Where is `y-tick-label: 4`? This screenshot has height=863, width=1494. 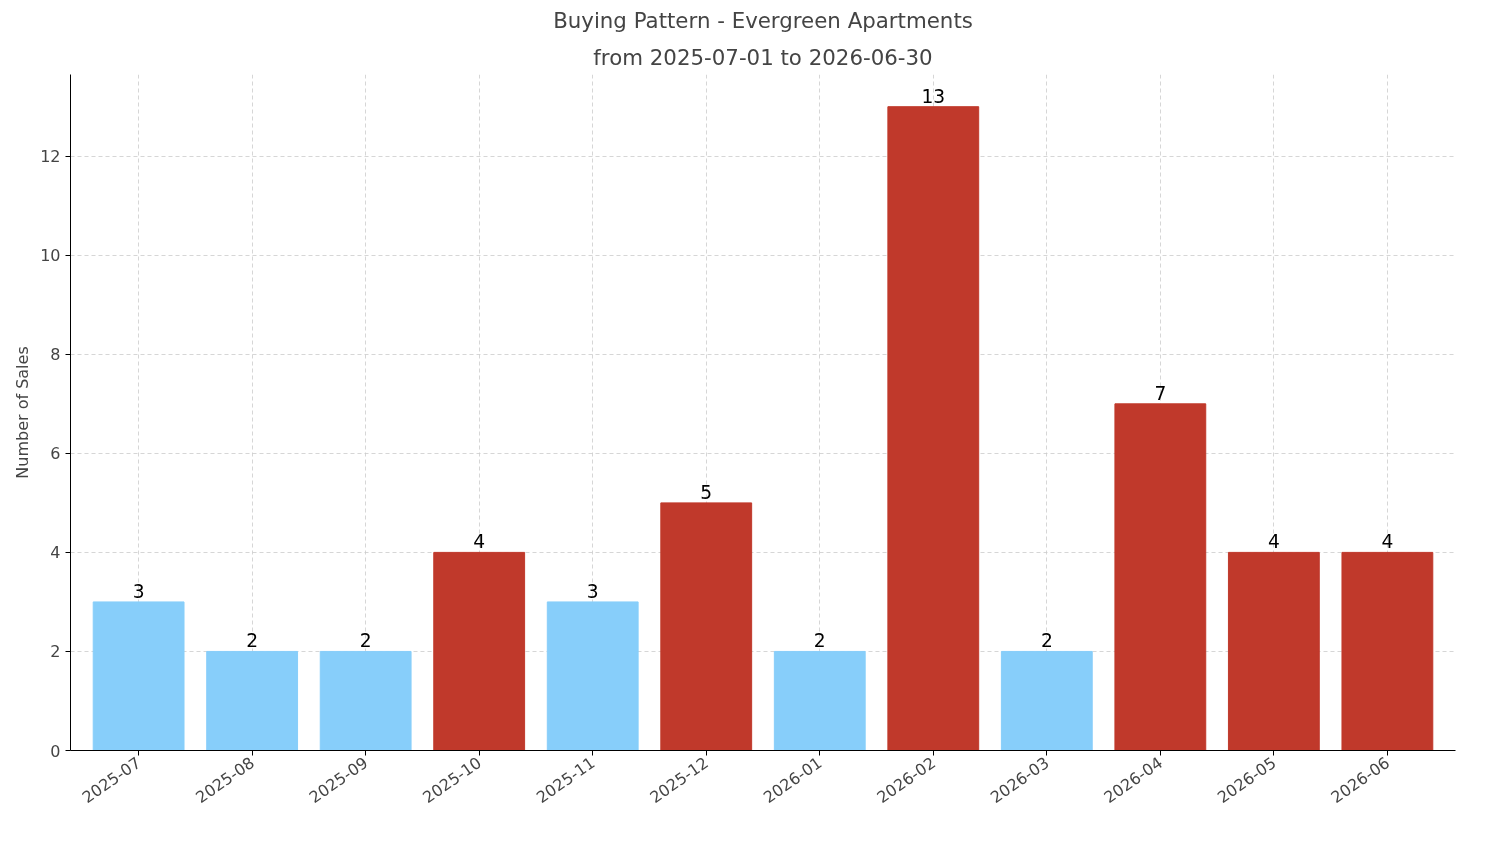
y-tick-label: 4 is located at coordinates (55, 553).